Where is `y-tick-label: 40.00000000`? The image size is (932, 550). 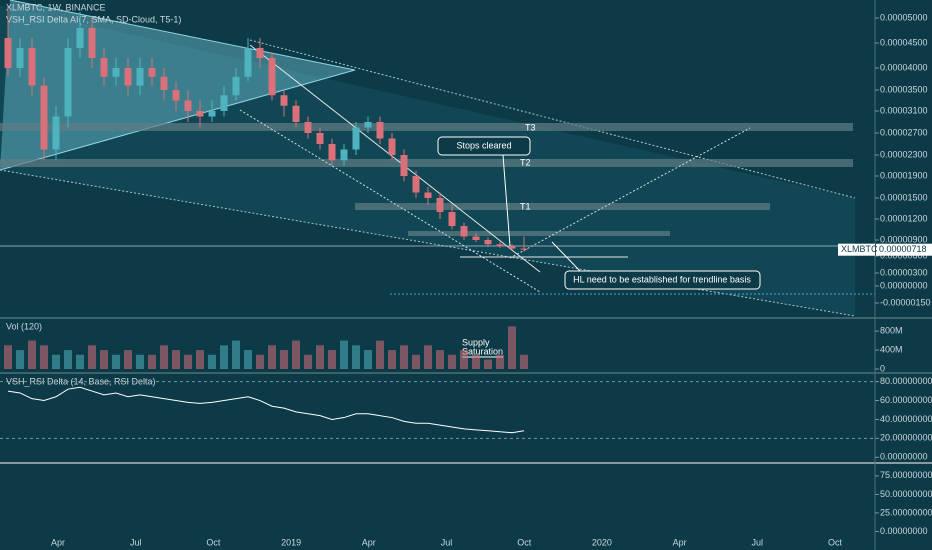 y-tick-label: 40.00000000 is located at coordinates (906, 419).